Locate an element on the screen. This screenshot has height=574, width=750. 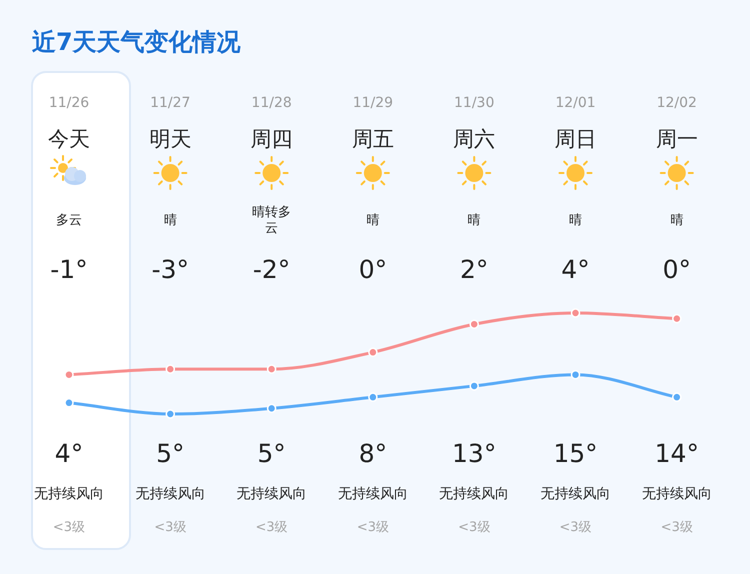
data-label: -3° is located at coordinates (171, 269).